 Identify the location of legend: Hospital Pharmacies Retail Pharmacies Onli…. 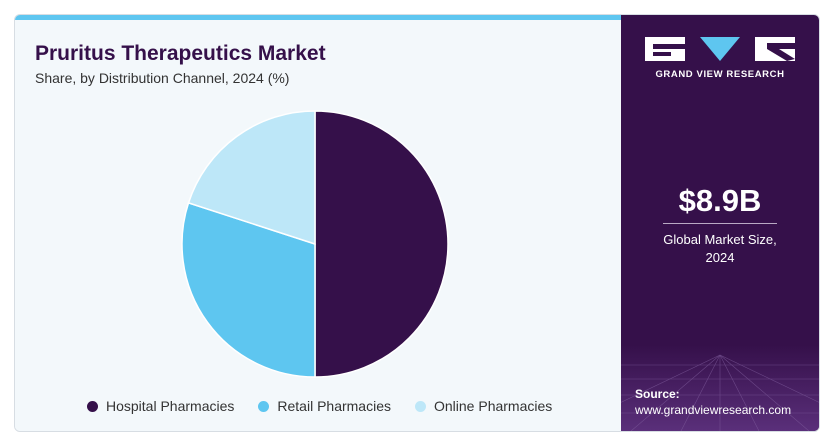
(331, 406).